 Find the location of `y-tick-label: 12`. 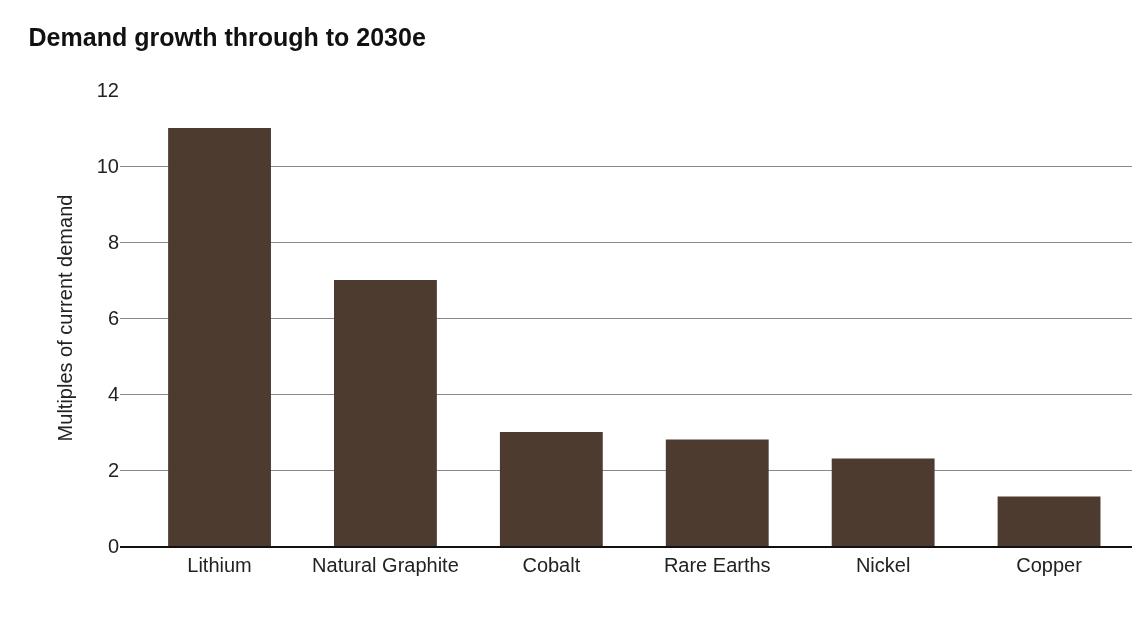

y-tick-label: 12 is located at coordinates (107, 90).